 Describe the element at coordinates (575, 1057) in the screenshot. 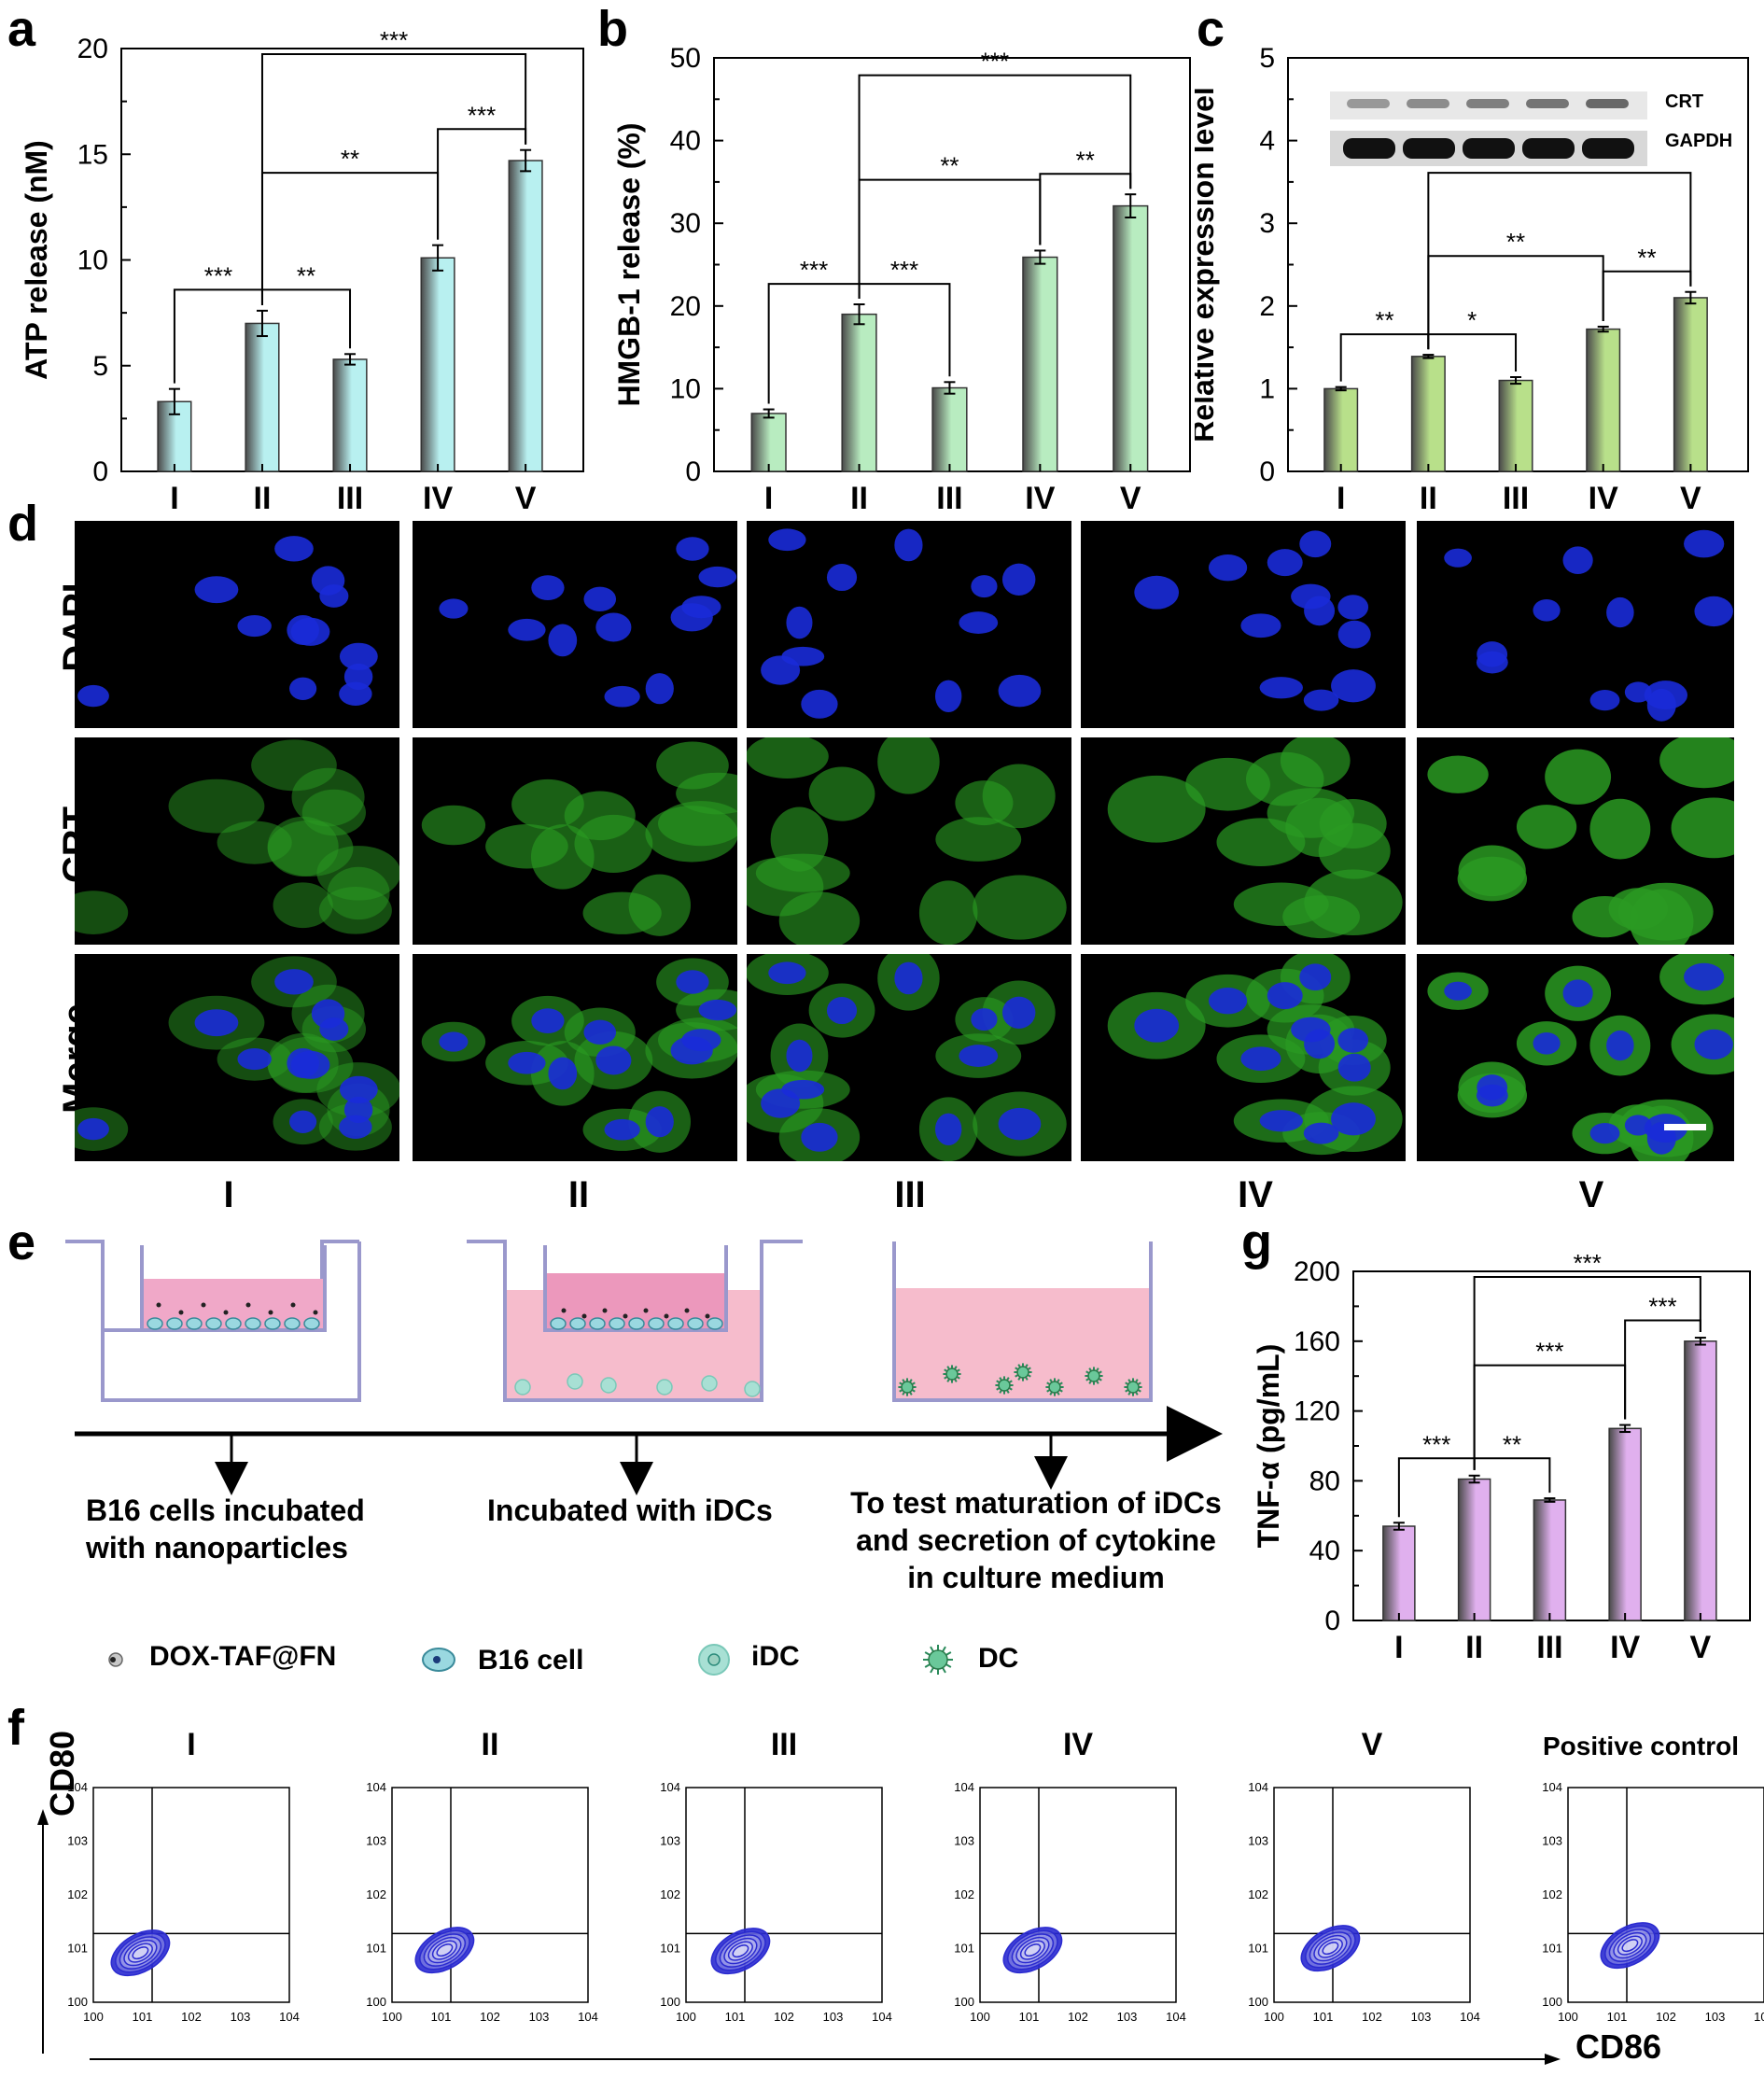

I see `micrograph-merge-II` at that location.